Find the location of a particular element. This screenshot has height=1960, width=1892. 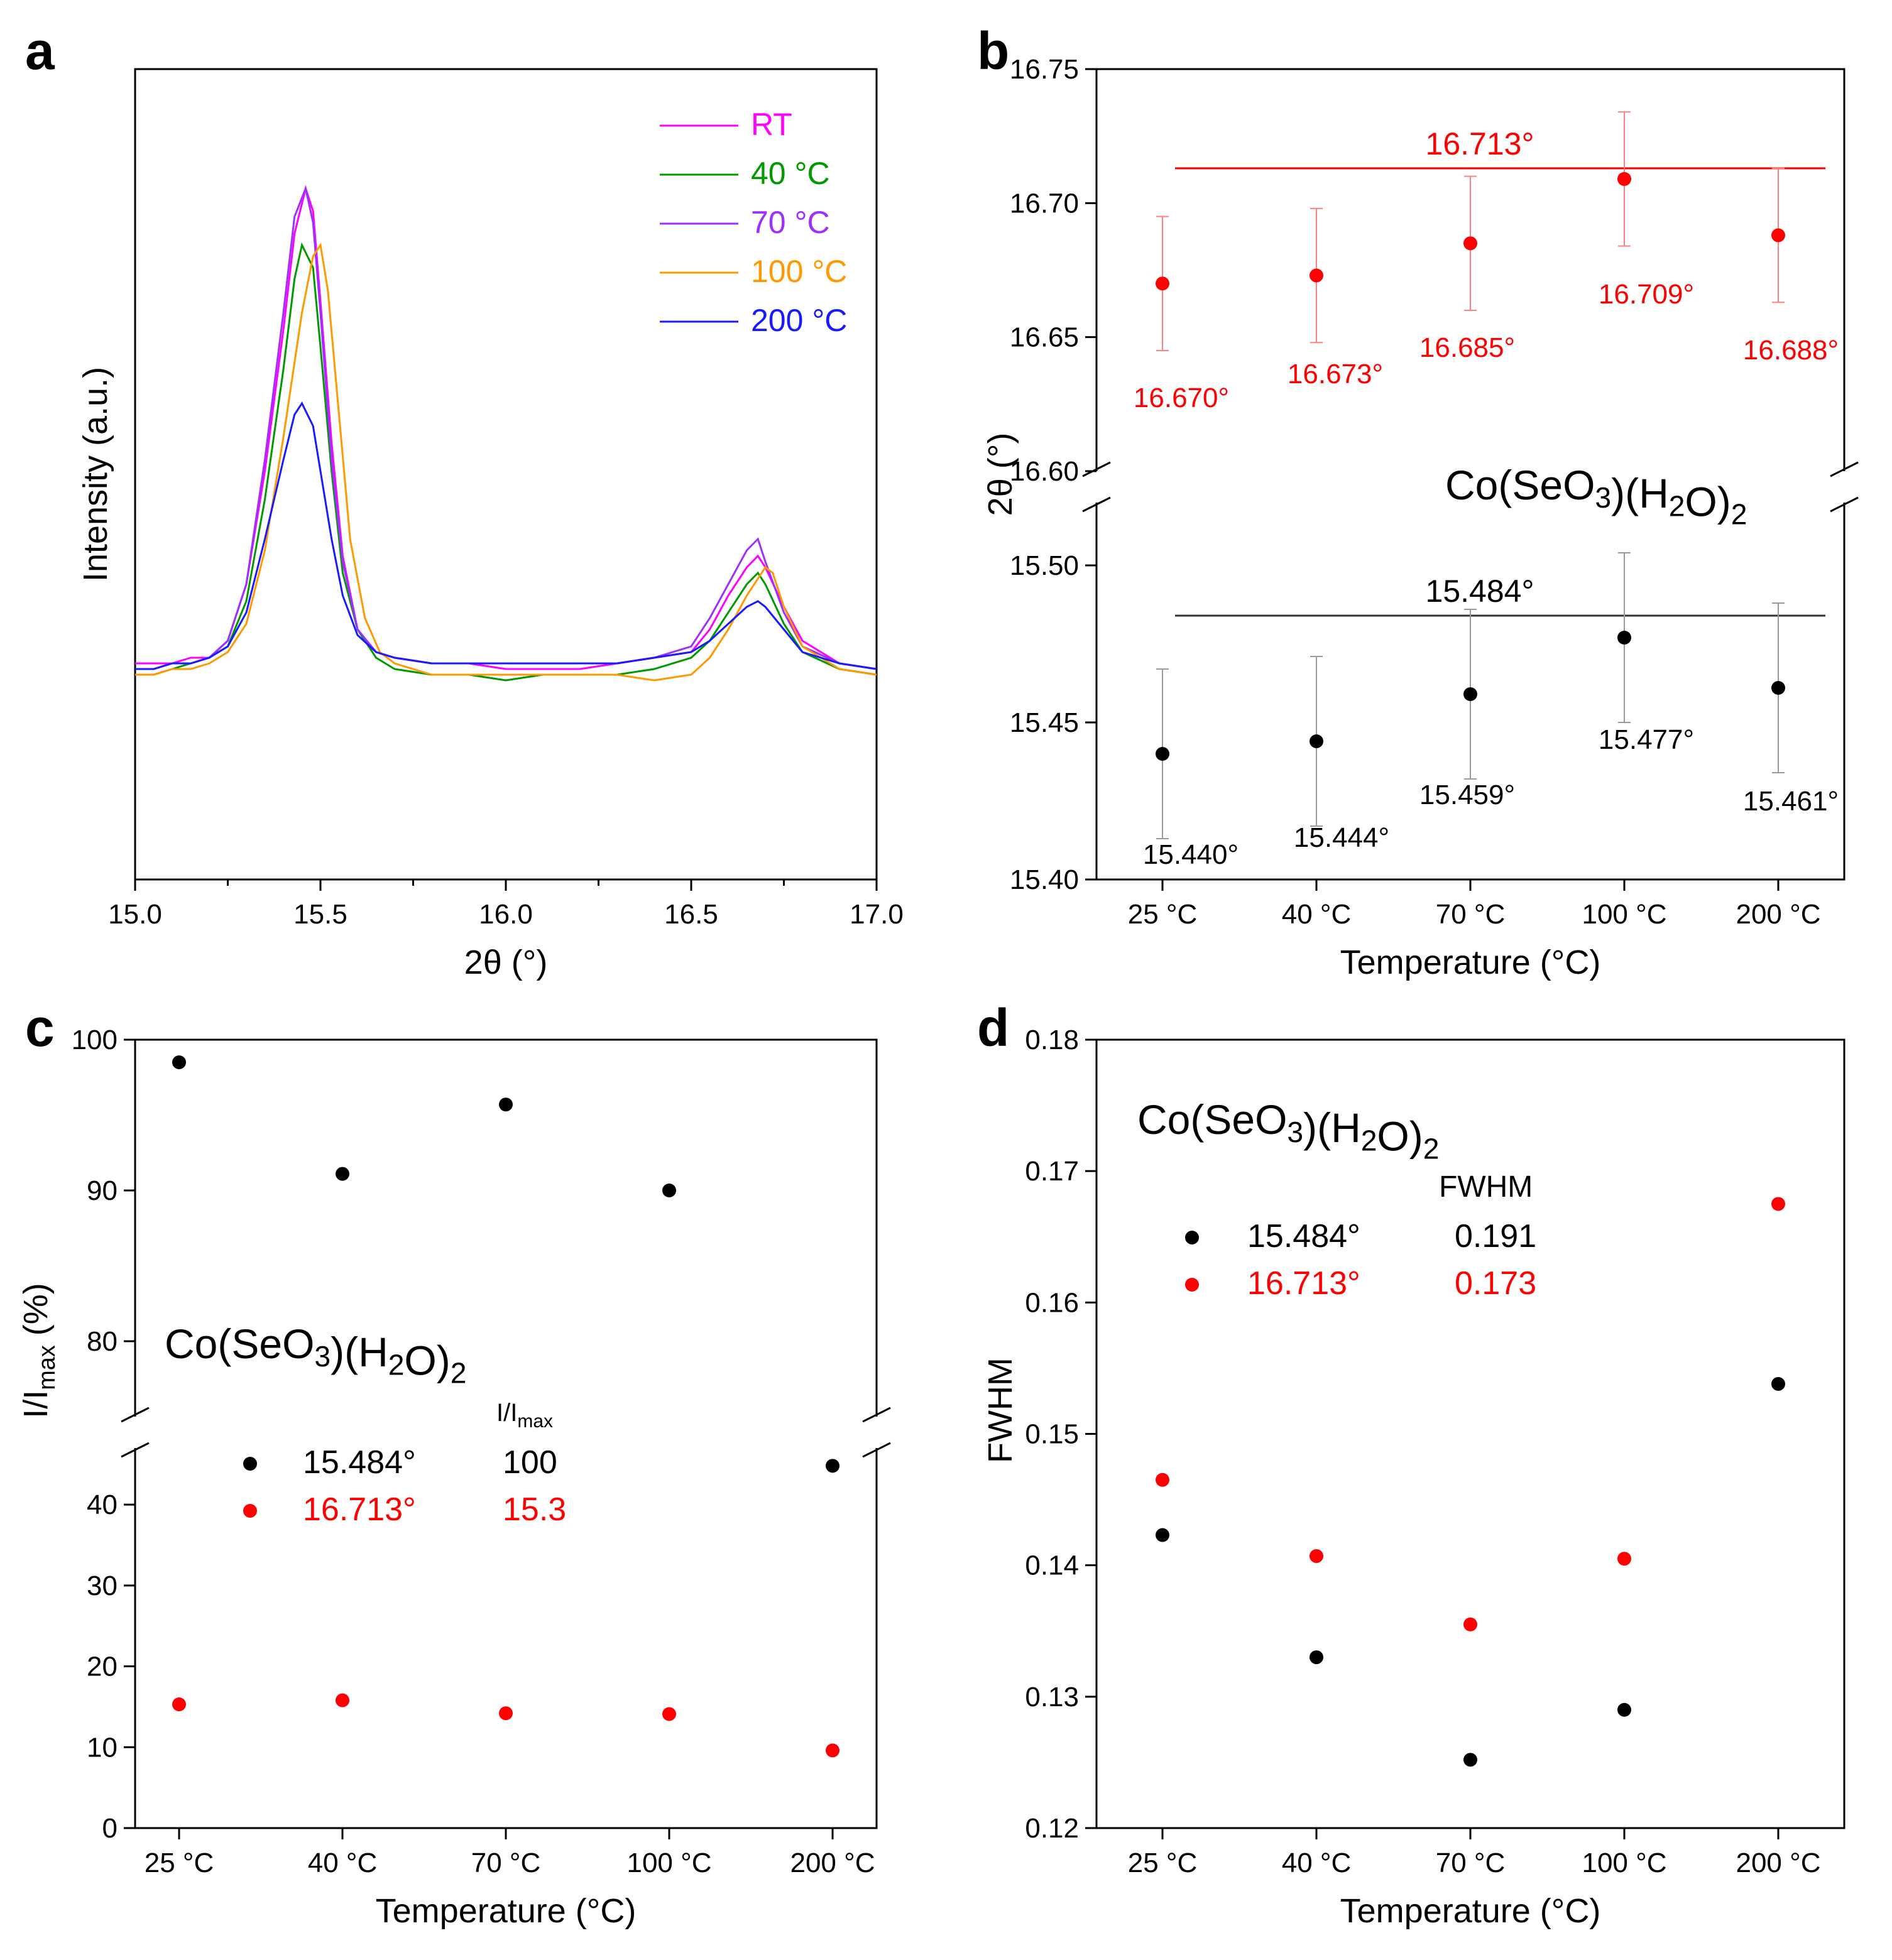

y-axis-label-part: I/I is located at coordinates (36, 1404).